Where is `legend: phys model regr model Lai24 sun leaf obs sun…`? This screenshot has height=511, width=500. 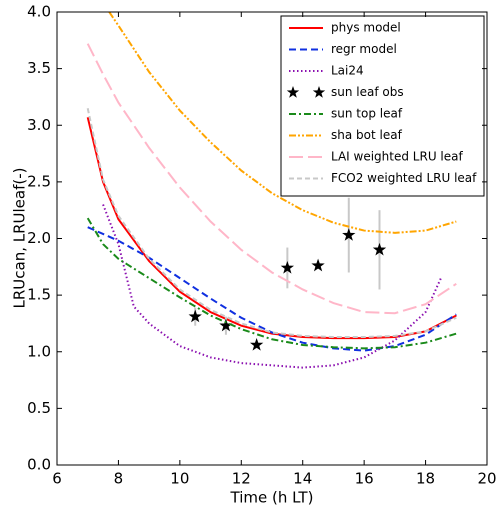
legend: phys model regr model Lai24 sun leaf obs sun… is located at coordinates (382, 106).